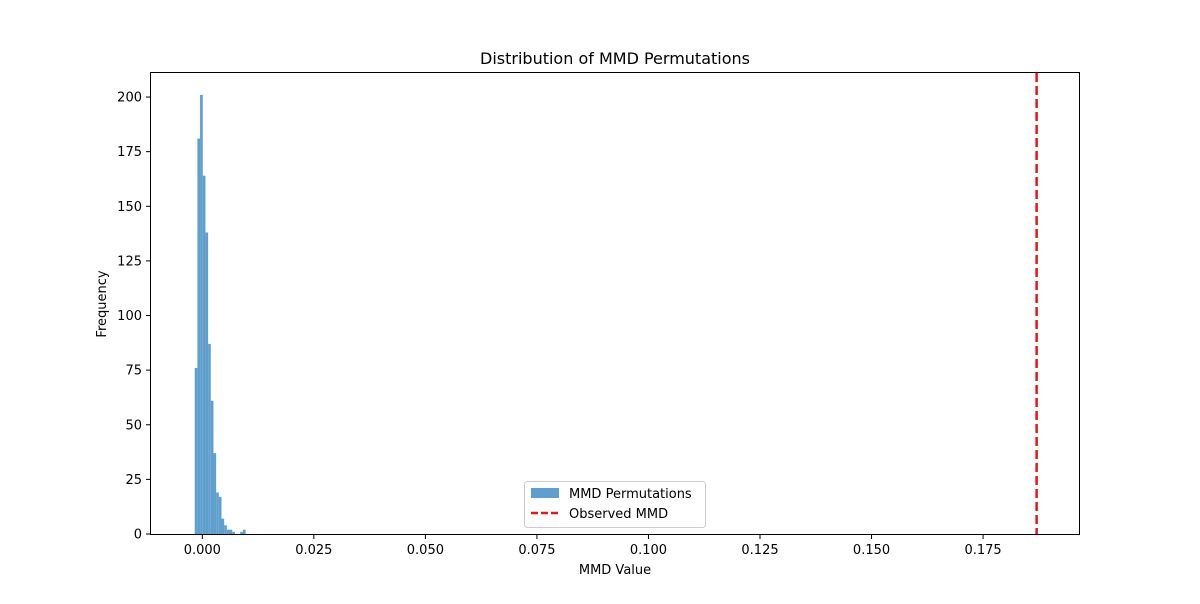 Image resolution: width=1200 pixels, height=604 pixels. What do you see at coordinates (129, 207) in the screenshot?
I see `y-tick-label: 150` at bounding box center [129, 207].